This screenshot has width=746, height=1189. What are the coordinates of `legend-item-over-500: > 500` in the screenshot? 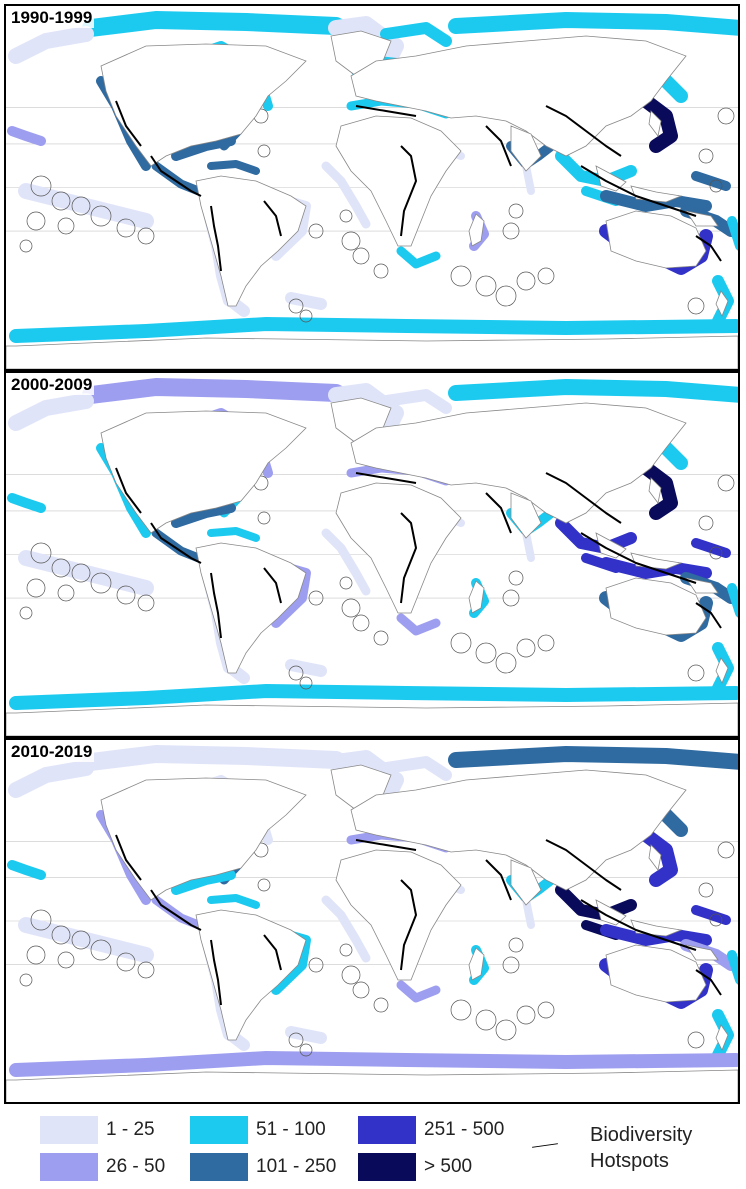 It's located at (415, 1167).